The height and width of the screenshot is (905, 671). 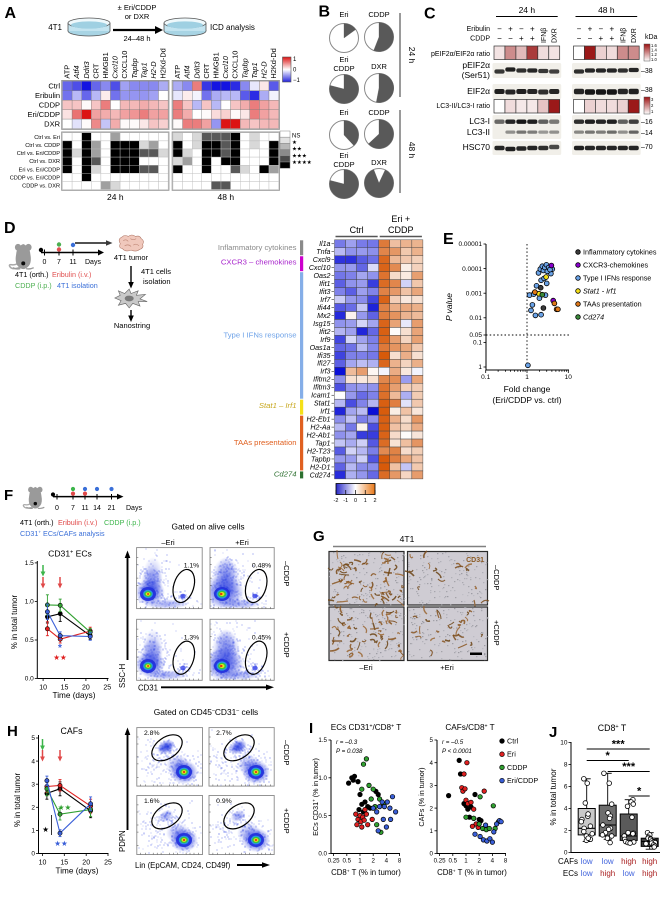 I want to click on svg-text: 4T1, so click(x=55, y=27).